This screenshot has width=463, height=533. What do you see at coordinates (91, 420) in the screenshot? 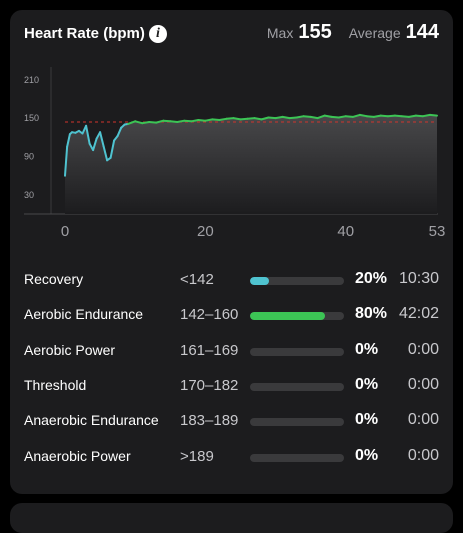
I see `zone-name: Anaerobic Endurance` at bounding box center [91, 420].